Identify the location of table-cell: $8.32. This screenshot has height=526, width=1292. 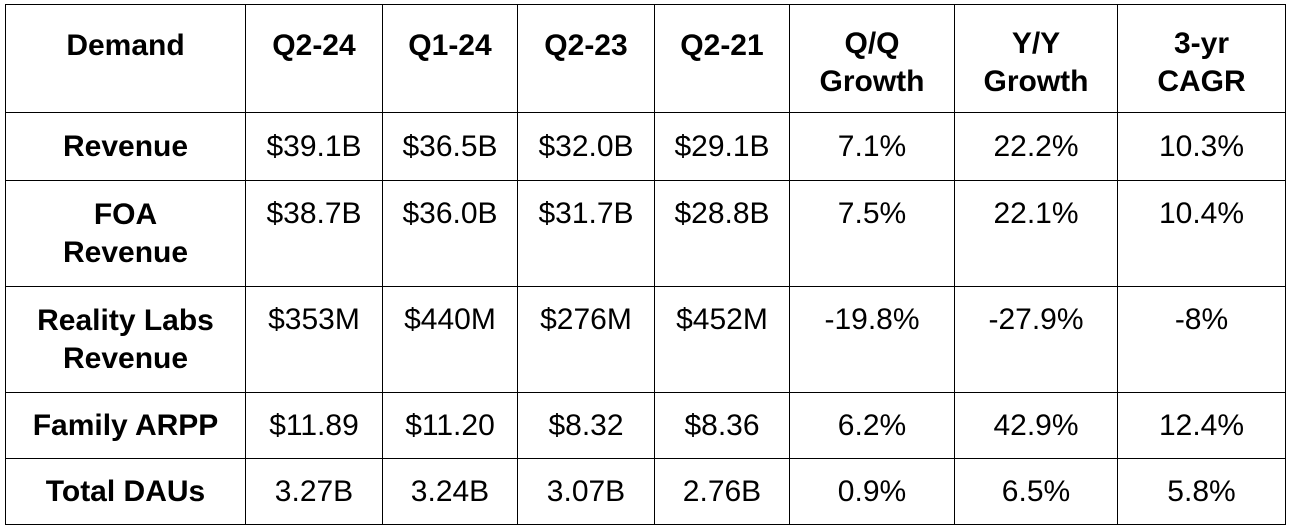
(586, 425).